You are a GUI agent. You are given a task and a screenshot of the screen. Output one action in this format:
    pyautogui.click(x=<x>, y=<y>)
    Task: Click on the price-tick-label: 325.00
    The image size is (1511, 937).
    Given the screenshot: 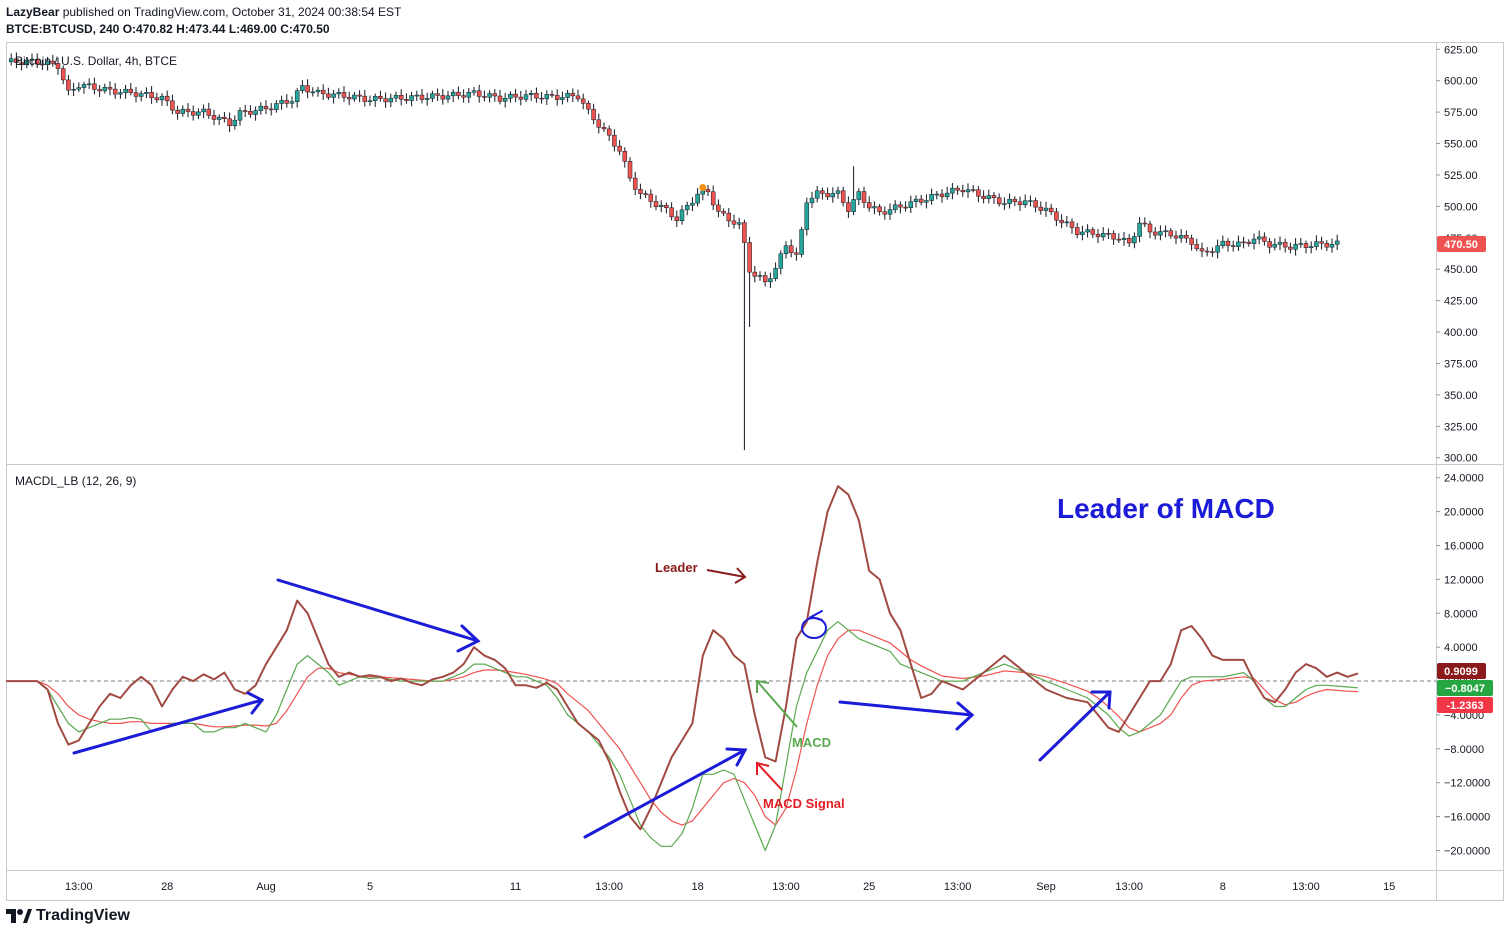 What is the action you would take?
    pyautogui.click(x=1461, y=427)
    